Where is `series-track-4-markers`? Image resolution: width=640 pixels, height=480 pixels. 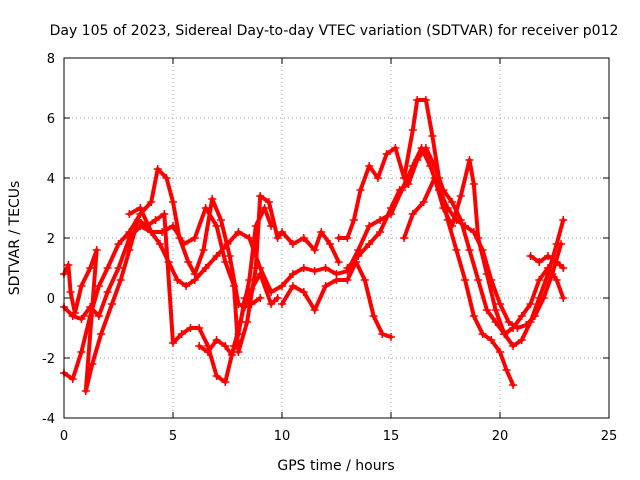 series-track-4-markers is located at coordinates (234, 274).